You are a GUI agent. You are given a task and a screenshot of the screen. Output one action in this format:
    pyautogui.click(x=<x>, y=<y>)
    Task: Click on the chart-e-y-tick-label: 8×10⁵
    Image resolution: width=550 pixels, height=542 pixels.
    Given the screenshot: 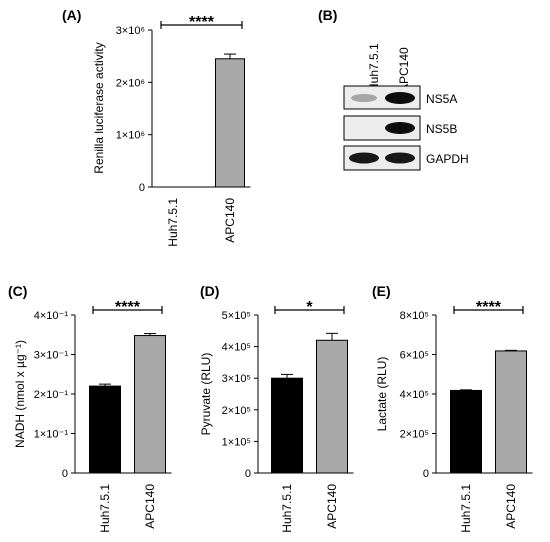 What is the action you would take?
    pyautogui.click(x=414, y=316)
    